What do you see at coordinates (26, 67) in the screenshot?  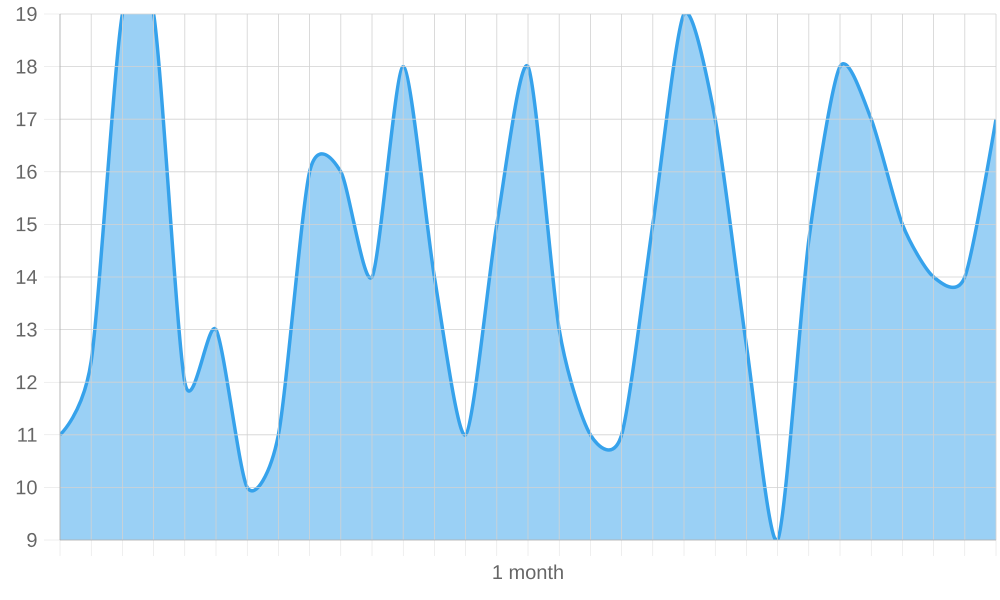 I see `y-tick-label: 18` at bounding box center [26, 67].